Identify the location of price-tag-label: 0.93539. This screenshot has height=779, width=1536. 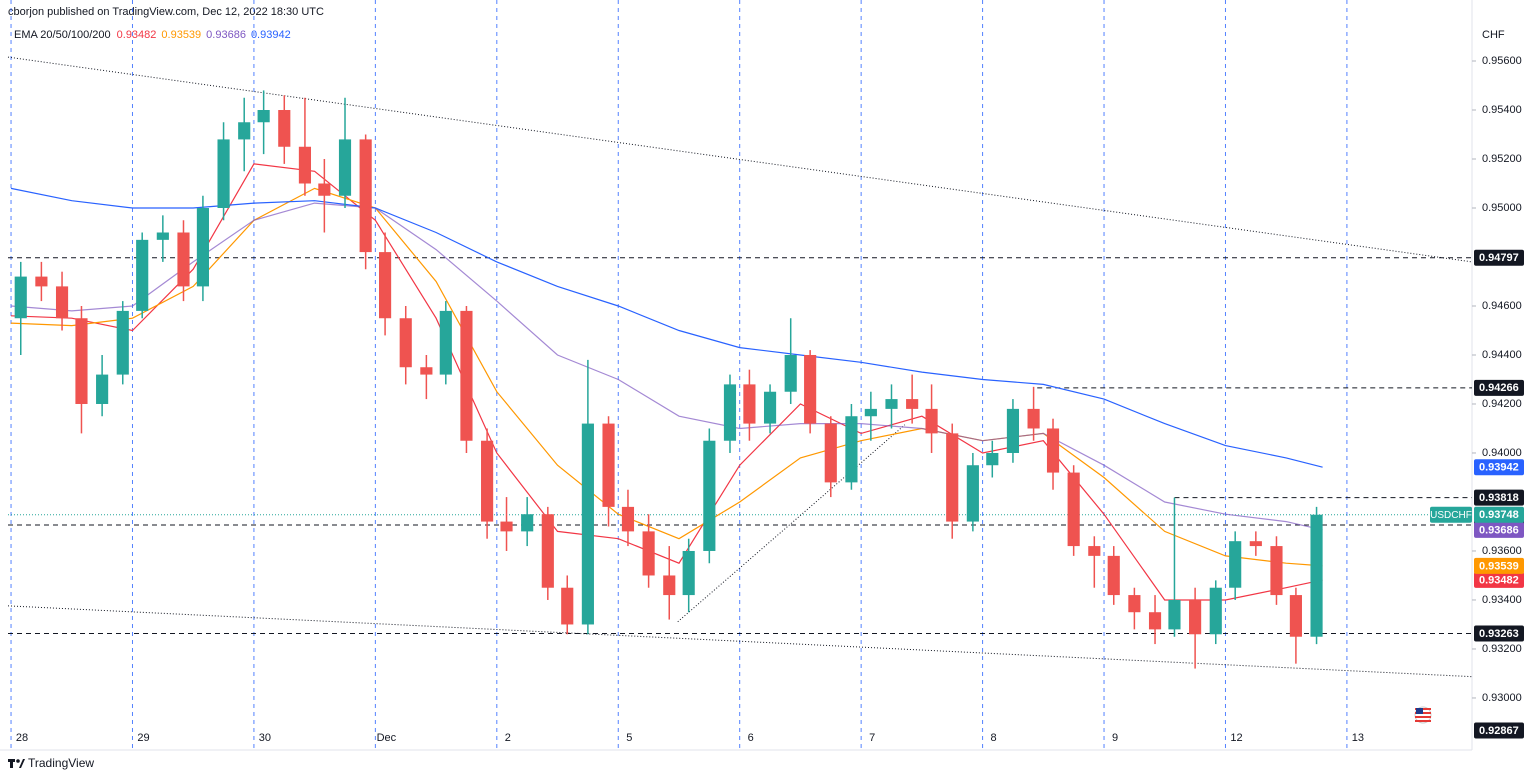
(1499, 566).